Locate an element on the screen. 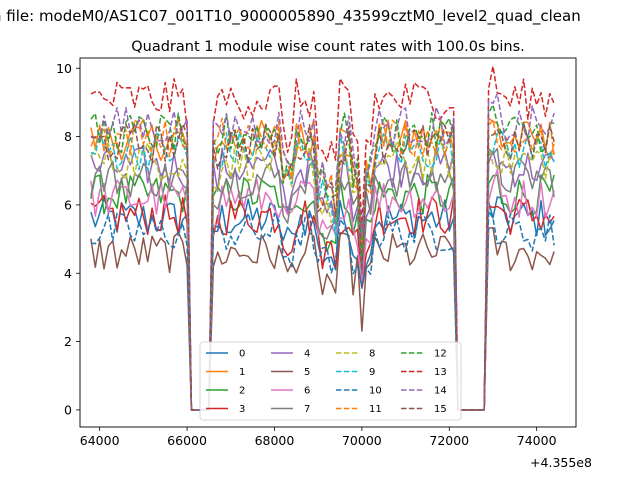 The width and height of the screenshot is (640, 480). x-tick-label: 66000 is located at coordinates (187, 440).